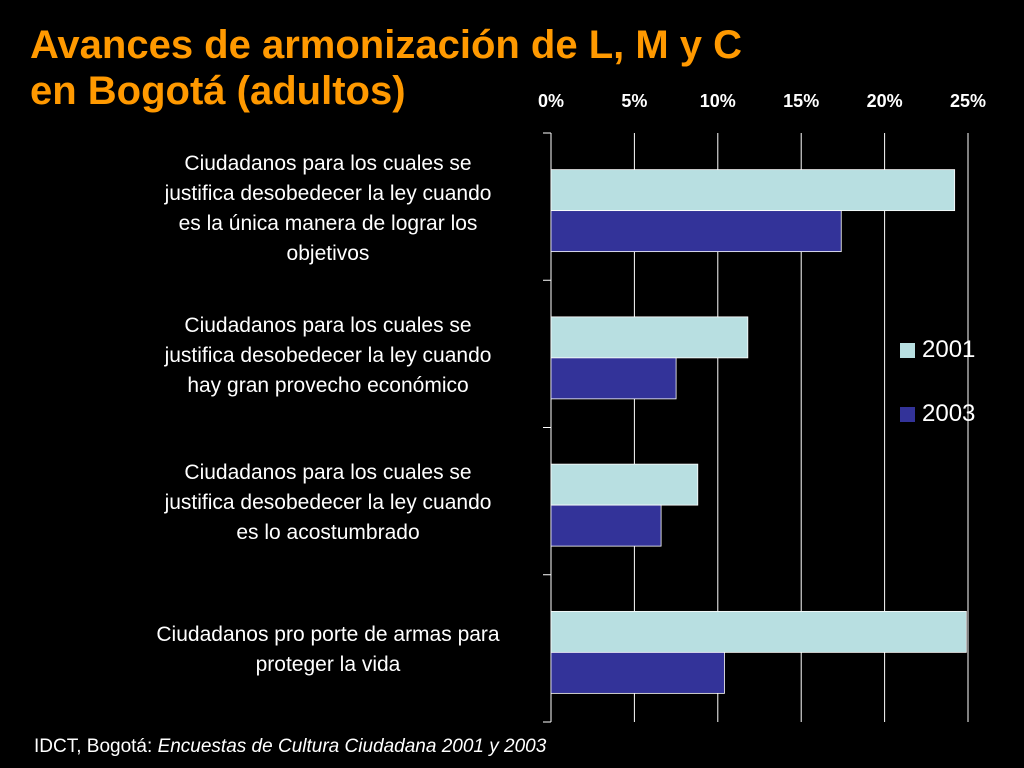 Image resolution: width=1024 pixels, height=768 pixels. I want to click on category-label-line: Ciudadanos pro porte de armas para, so click(328, 635).